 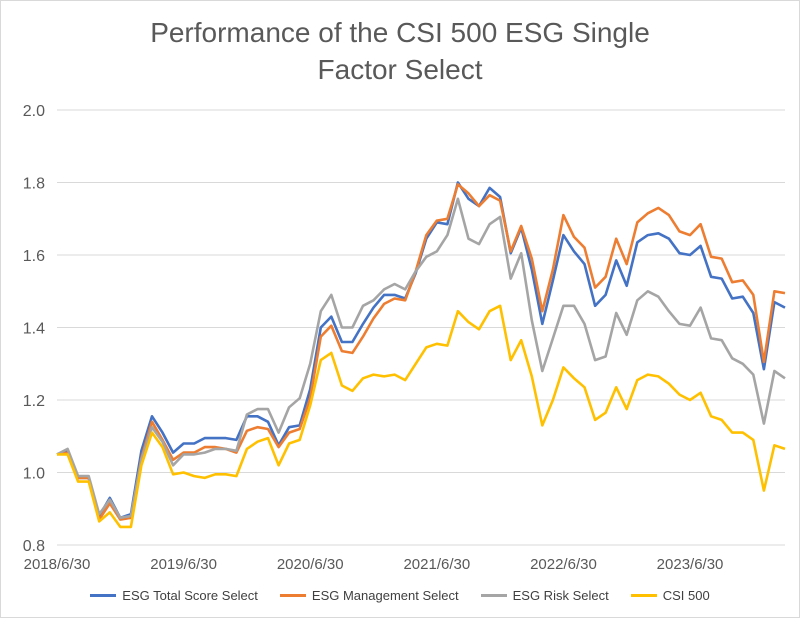 I want to click on x-tick-label: 2020/6/30, so click(x=310, y=564).